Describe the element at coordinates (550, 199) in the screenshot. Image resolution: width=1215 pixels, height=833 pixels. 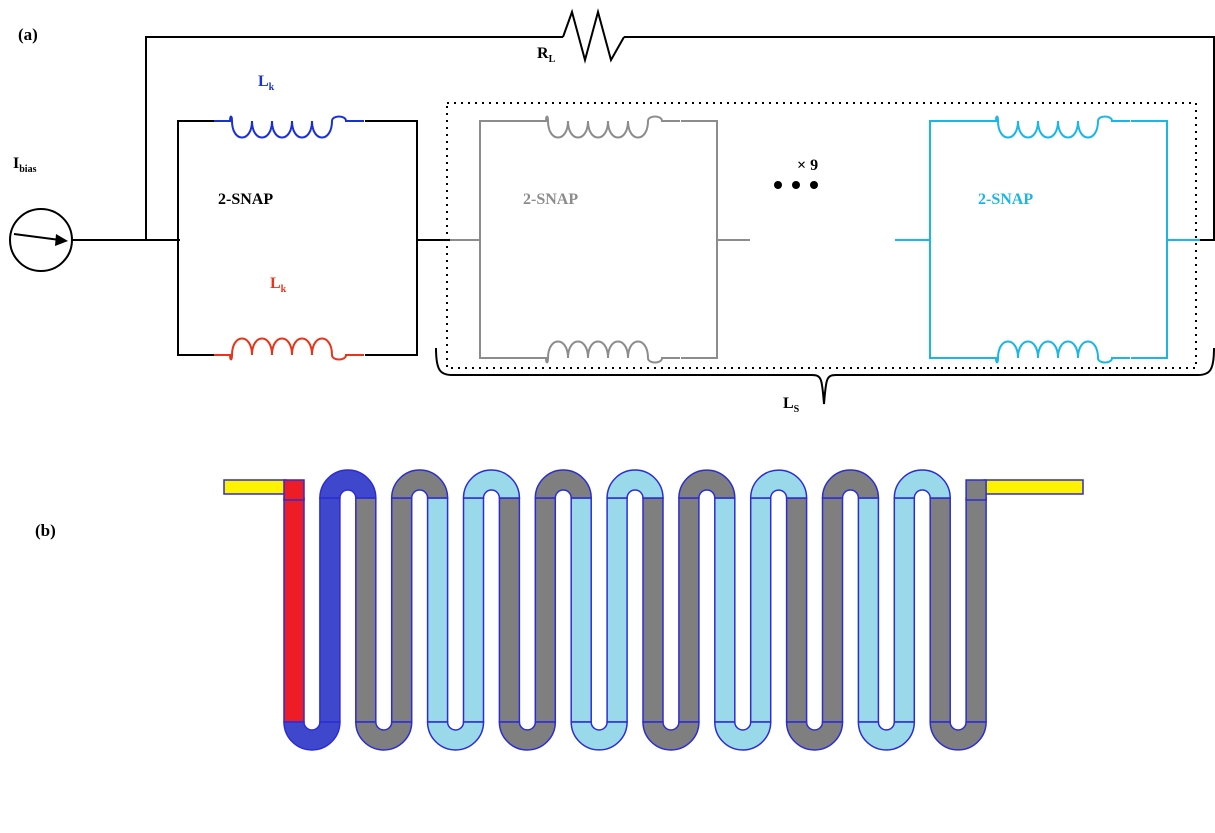
I see `snap-label-2: 2-SNAP` at that location.